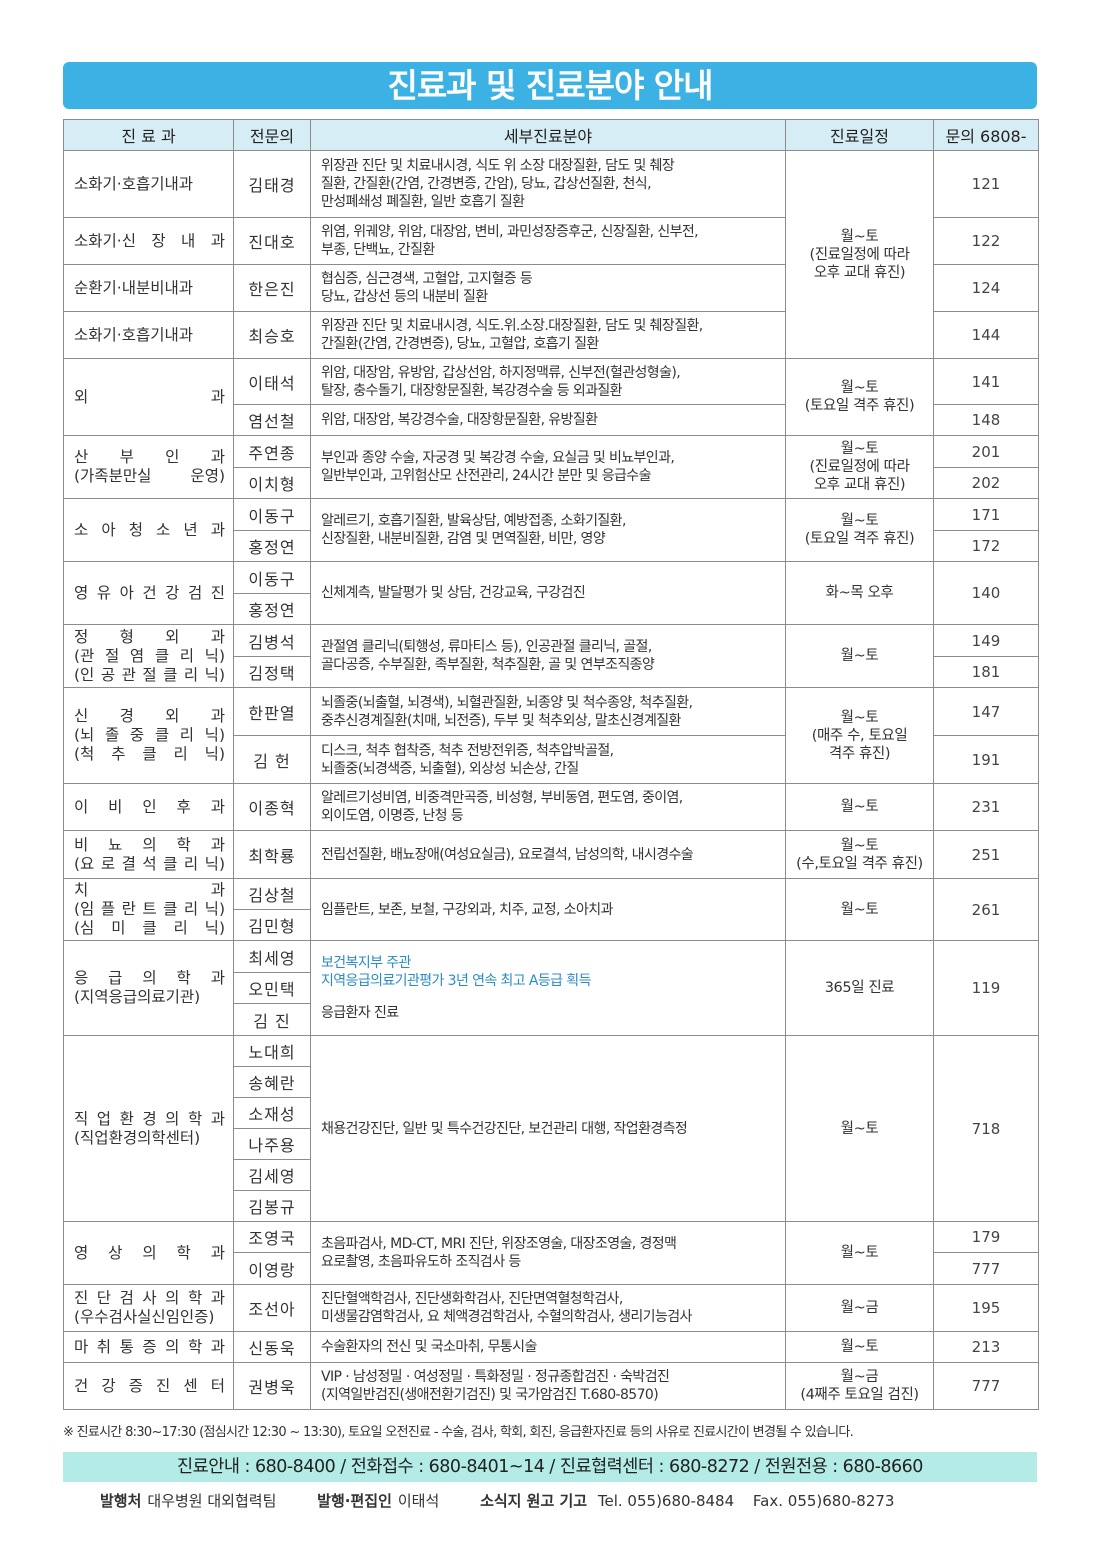 The height and width of the screenshot is (1556, 1100). Describe the element at coordinates (986, 135) in the screenshot. I see `header-phone: 문의 6808-` at that location.